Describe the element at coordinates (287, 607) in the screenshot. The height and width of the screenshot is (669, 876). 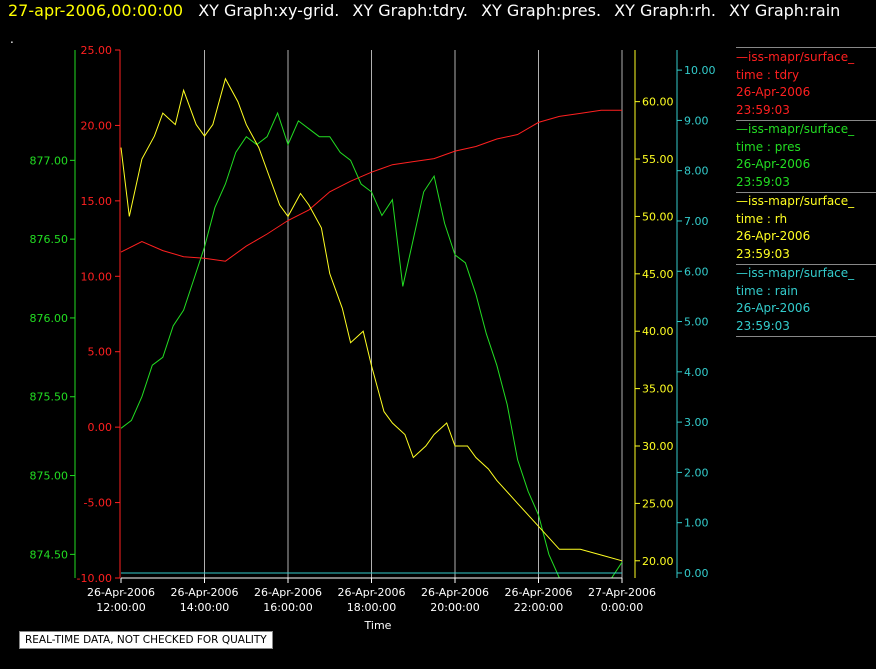
I see `x-tick-label-time: 16:00:00` at that location.